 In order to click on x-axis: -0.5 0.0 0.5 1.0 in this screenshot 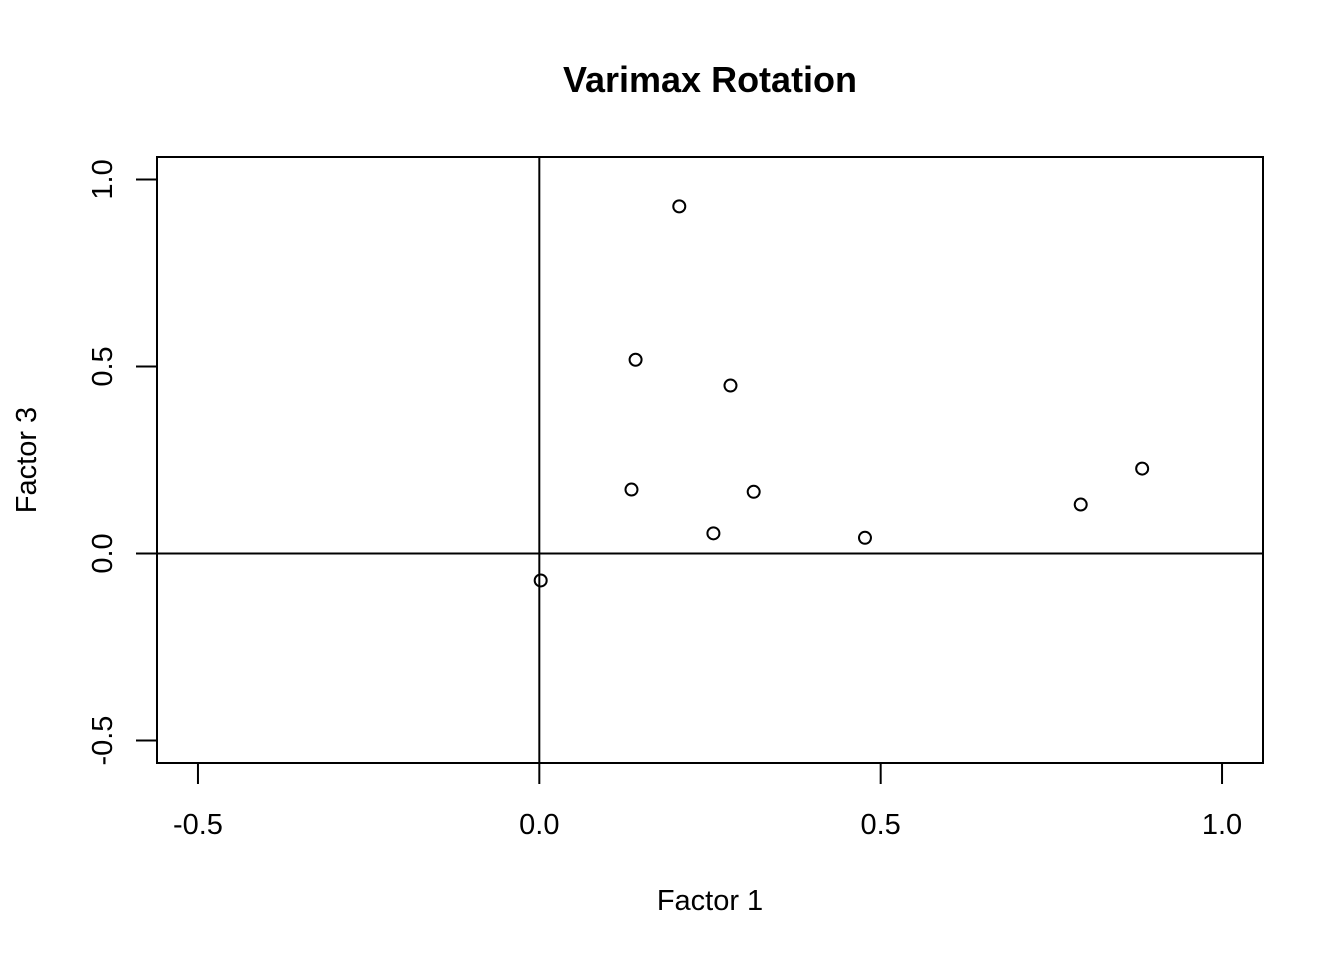, I will do `click(707, 801)`.